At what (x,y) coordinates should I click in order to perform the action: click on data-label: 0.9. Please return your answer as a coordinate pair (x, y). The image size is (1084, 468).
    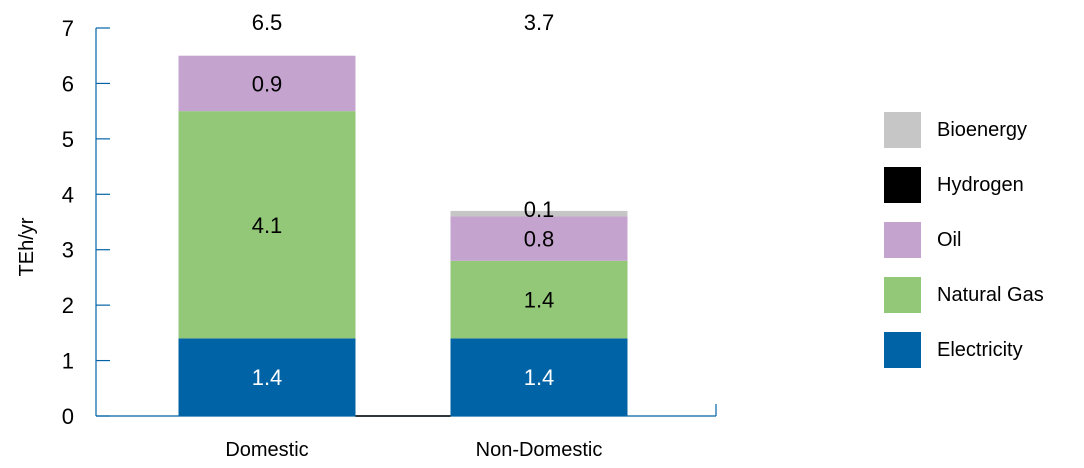
    Looking at the image, I should click on (267, 83).